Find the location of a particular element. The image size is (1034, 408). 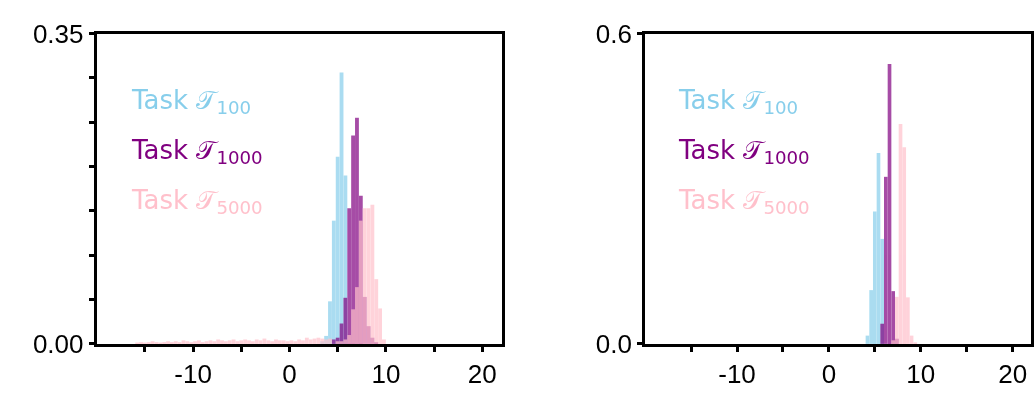

y-tick-label: 0.00 is located at coordinates (58, 344).